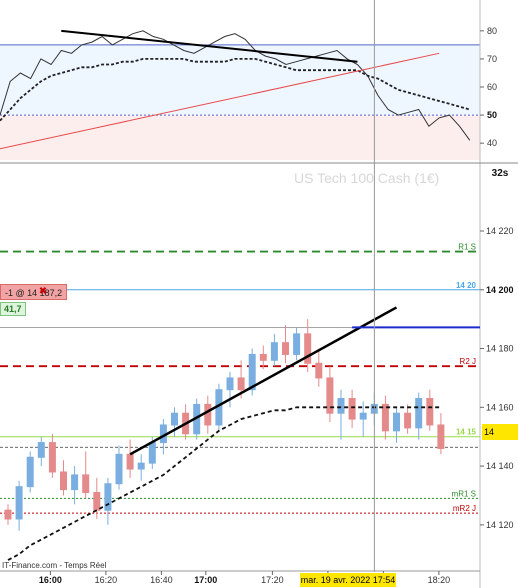 This screenshot has height=588, width=518. What do you see at coordinates (468, 361) in the screenshot?
I see `level-label: R2 J` at bounding box center [468, 361].